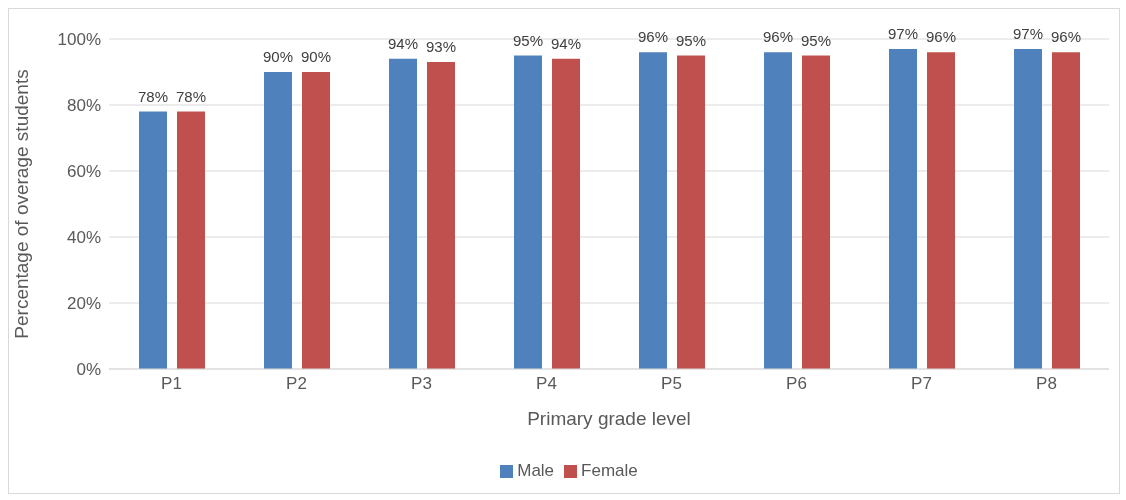 This screenshot has width=1126, height=500. I want to click on x-tick-label: P4, so click(546, 384).